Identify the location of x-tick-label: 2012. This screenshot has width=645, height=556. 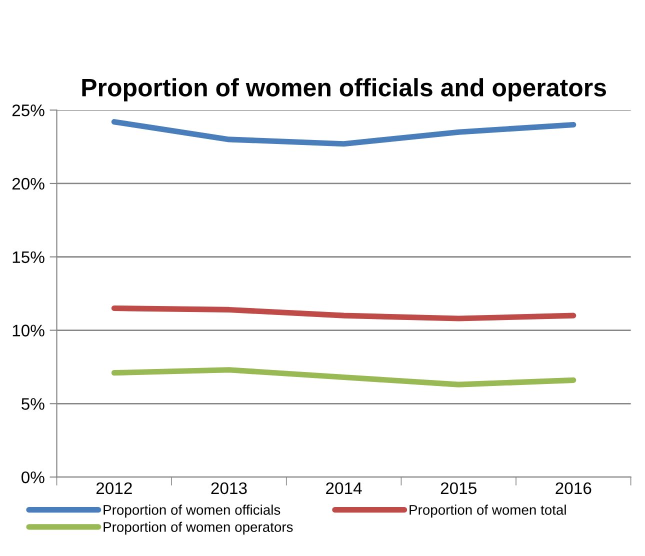
(114, 488).